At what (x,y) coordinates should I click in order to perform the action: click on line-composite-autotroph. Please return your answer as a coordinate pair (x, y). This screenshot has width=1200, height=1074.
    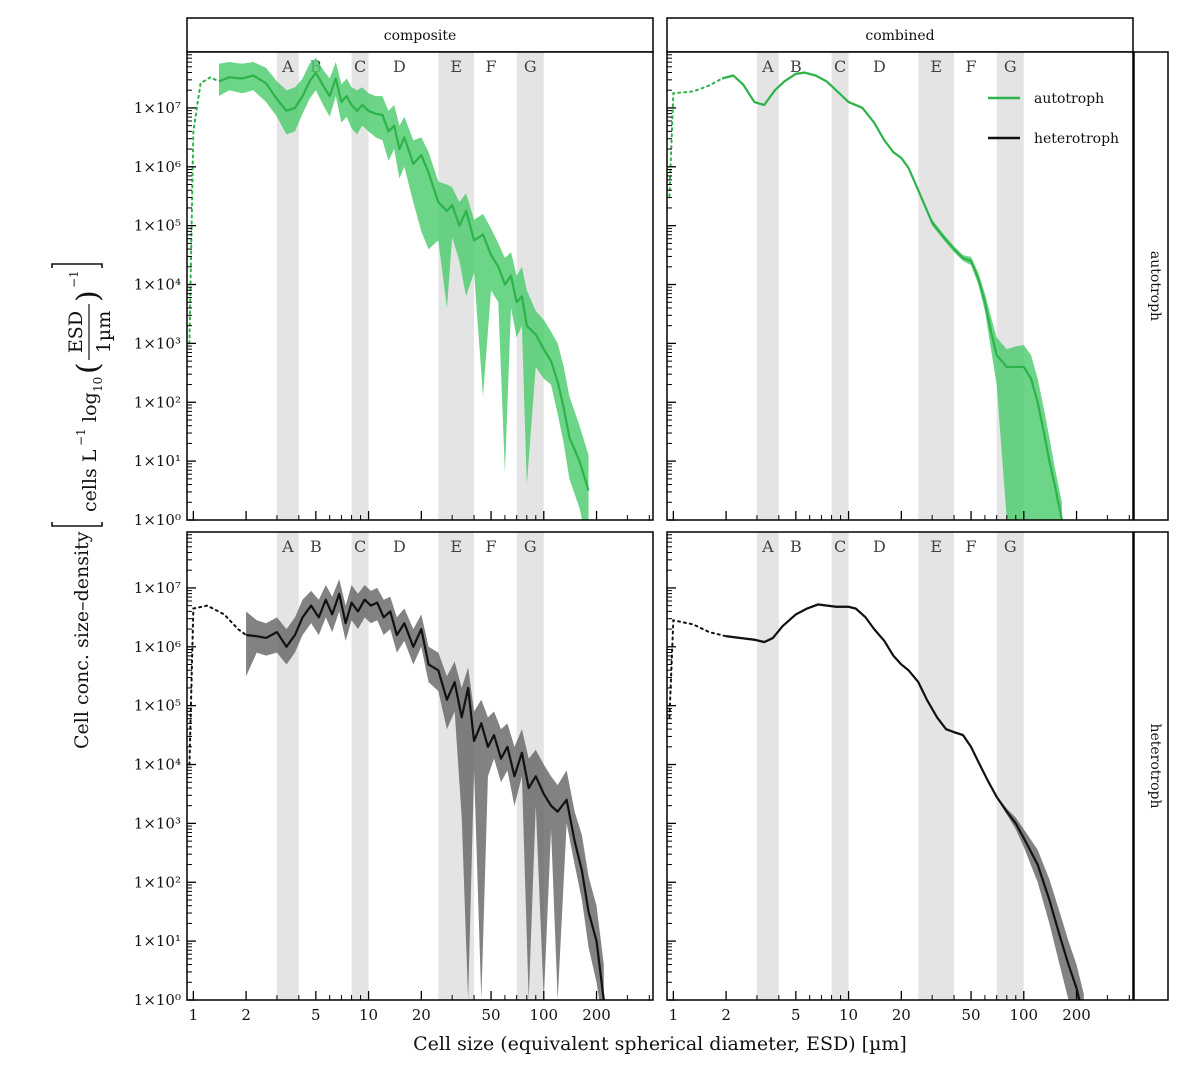
    Looking at the image, I should click on (404, 281).